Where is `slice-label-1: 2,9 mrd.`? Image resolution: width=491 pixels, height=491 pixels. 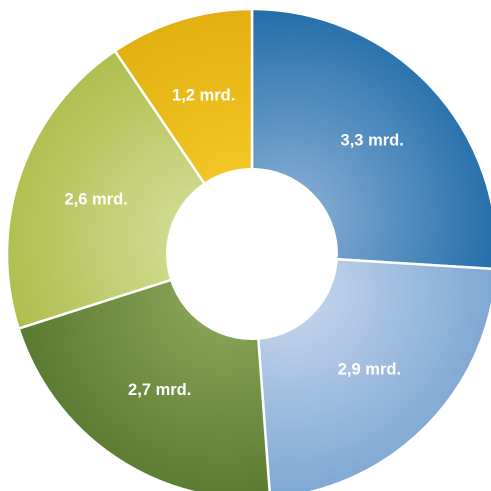
slice-label-1: 2,9 mrd. is located at coordinates (369, 369).